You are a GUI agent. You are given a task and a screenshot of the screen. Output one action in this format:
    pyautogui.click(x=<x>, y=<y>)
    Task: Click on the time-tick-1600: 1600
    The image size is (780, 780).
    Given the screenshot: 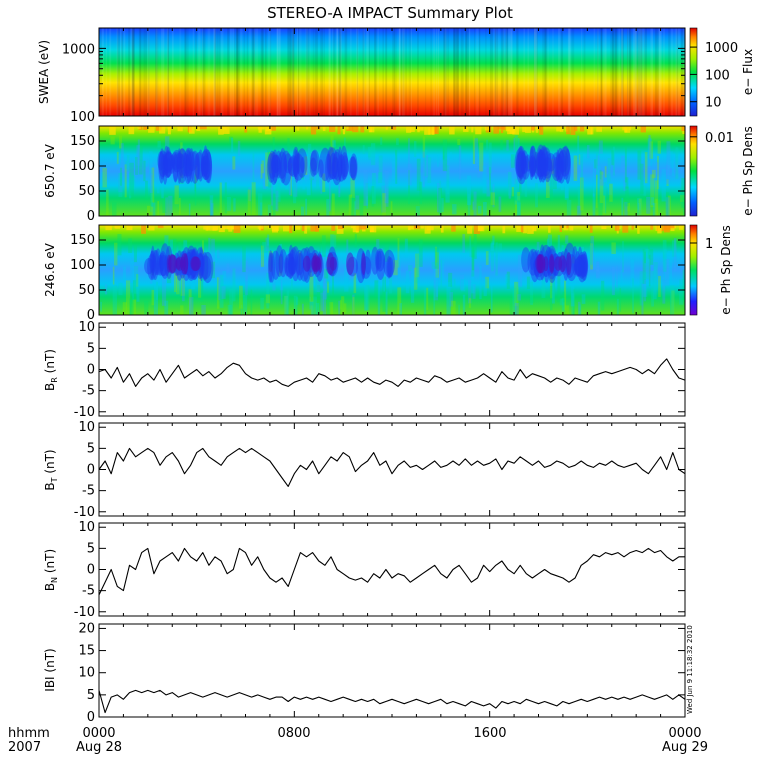 What is the action you would take?
    pyautogui.click(x=489, y=733)
    